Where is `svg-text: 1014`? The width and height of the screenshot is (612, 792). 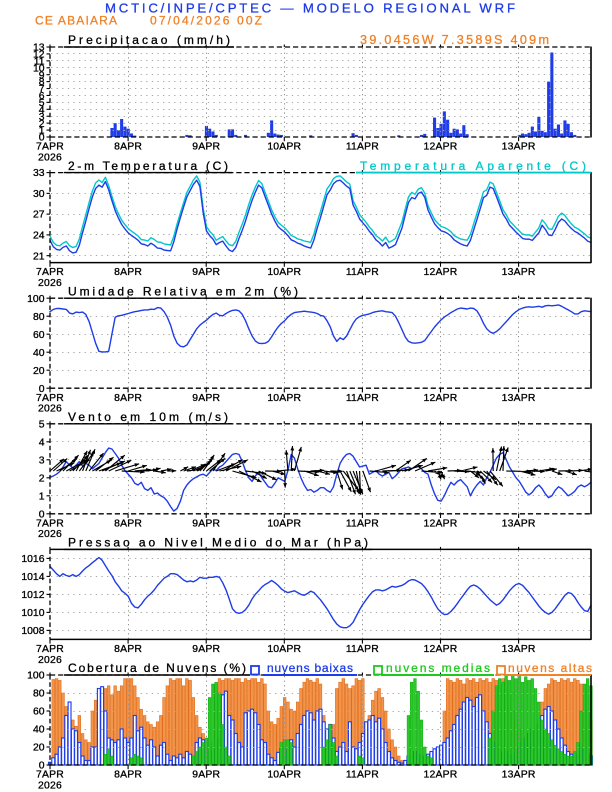
svg-text: 1014 is located at coordinates (32, 577).